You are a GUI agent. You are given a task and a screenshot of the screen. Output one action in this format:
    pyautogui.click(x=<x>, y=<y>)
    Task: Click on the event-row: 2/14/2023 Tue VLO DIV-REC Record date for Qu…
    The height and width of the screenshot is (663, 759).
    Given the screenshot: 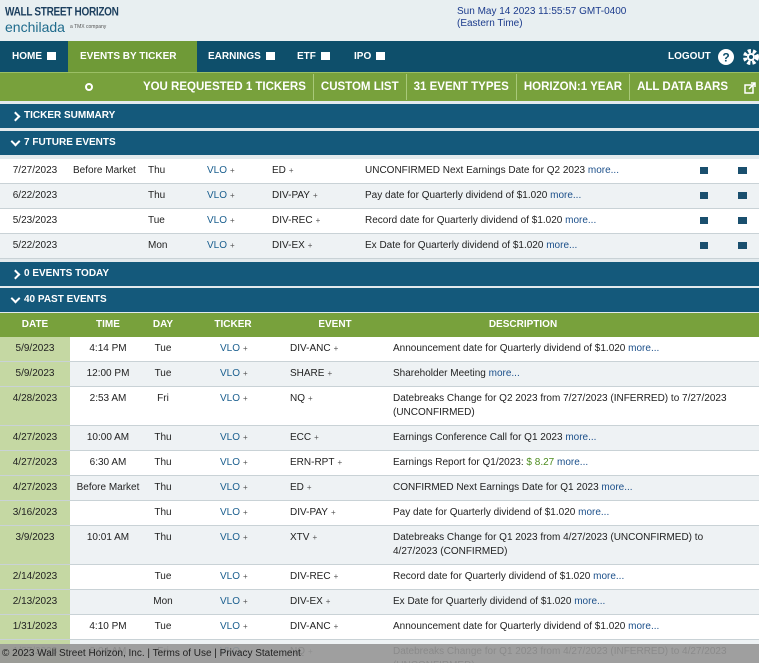 What is the action you would take?
    pyautogui.click(x=379, y=577)
    